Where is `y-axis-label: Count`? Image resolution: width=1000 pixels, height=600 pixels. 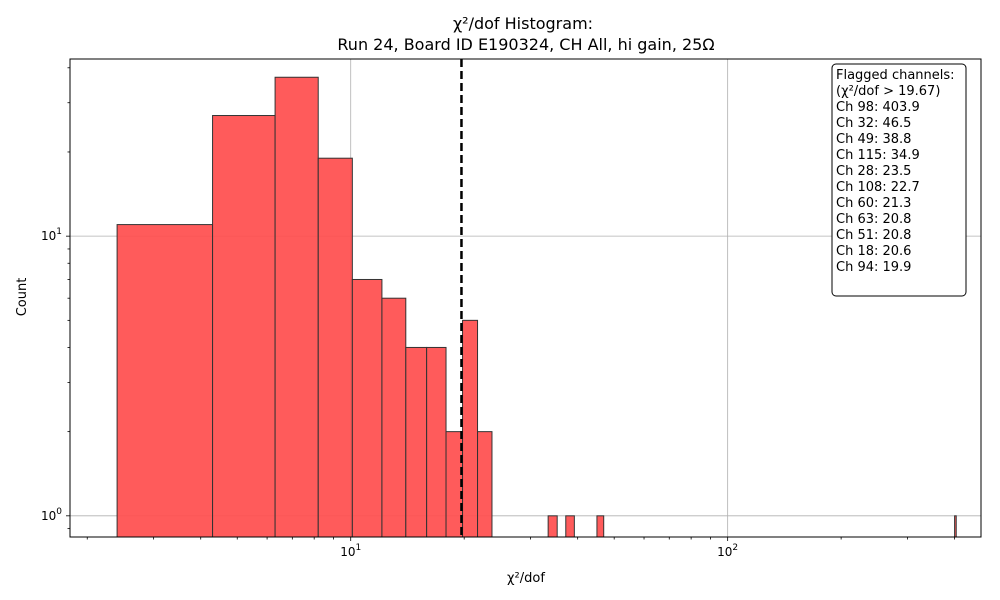
y-axis-label: Count is located at coordinates (22, 297).